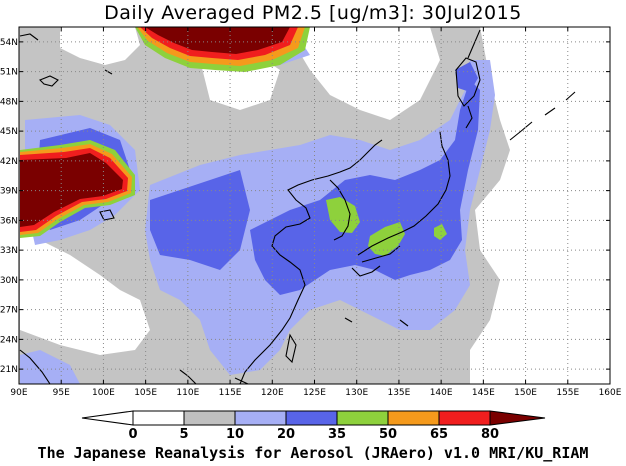 The height and width of the screenshot is (466, 626). What do you see at coordinates (77, 189) in the screenshot?
I see `hotspot-northwest` at bounding box center [77, 189].